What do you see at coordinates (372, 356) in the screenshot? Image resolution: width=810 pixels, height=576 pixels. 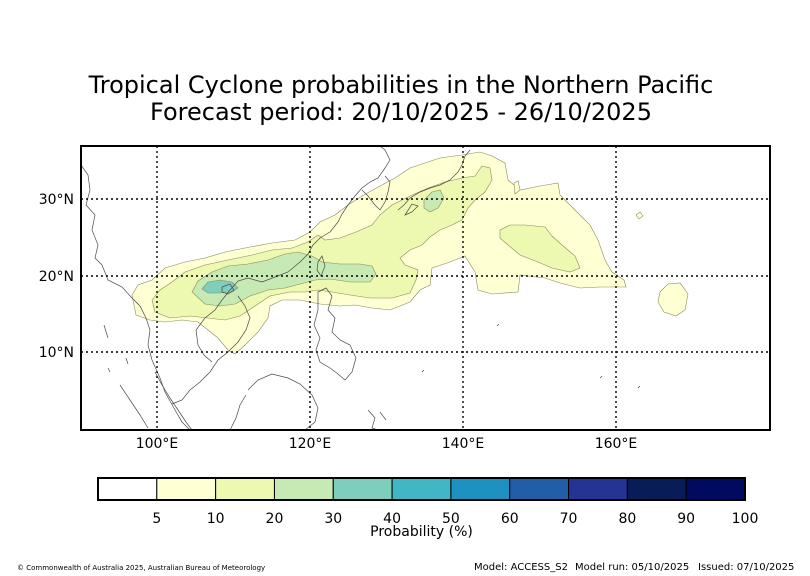 I see `coast-islands` at bounding box center [372, 356].